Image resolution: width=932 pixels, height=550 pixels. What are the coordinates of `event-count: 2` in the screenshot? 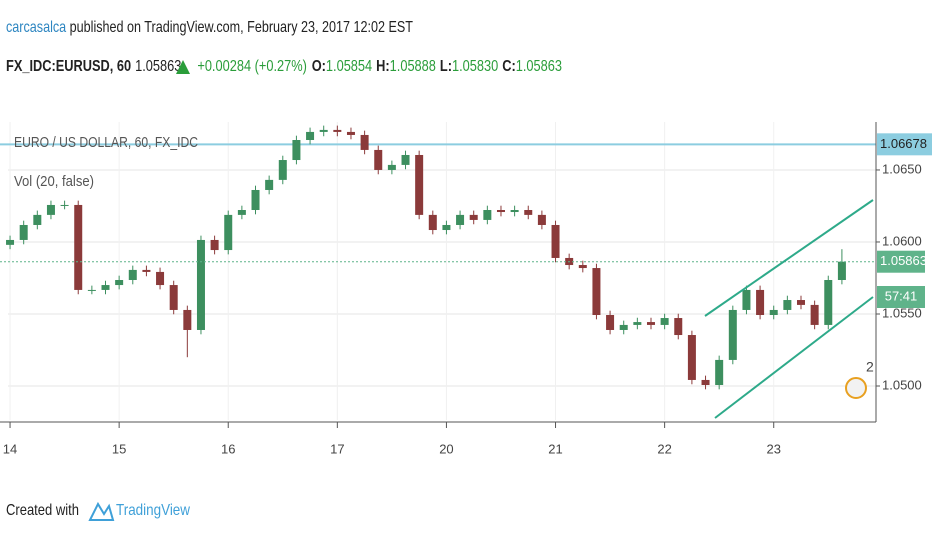 It's located at (870, 367).